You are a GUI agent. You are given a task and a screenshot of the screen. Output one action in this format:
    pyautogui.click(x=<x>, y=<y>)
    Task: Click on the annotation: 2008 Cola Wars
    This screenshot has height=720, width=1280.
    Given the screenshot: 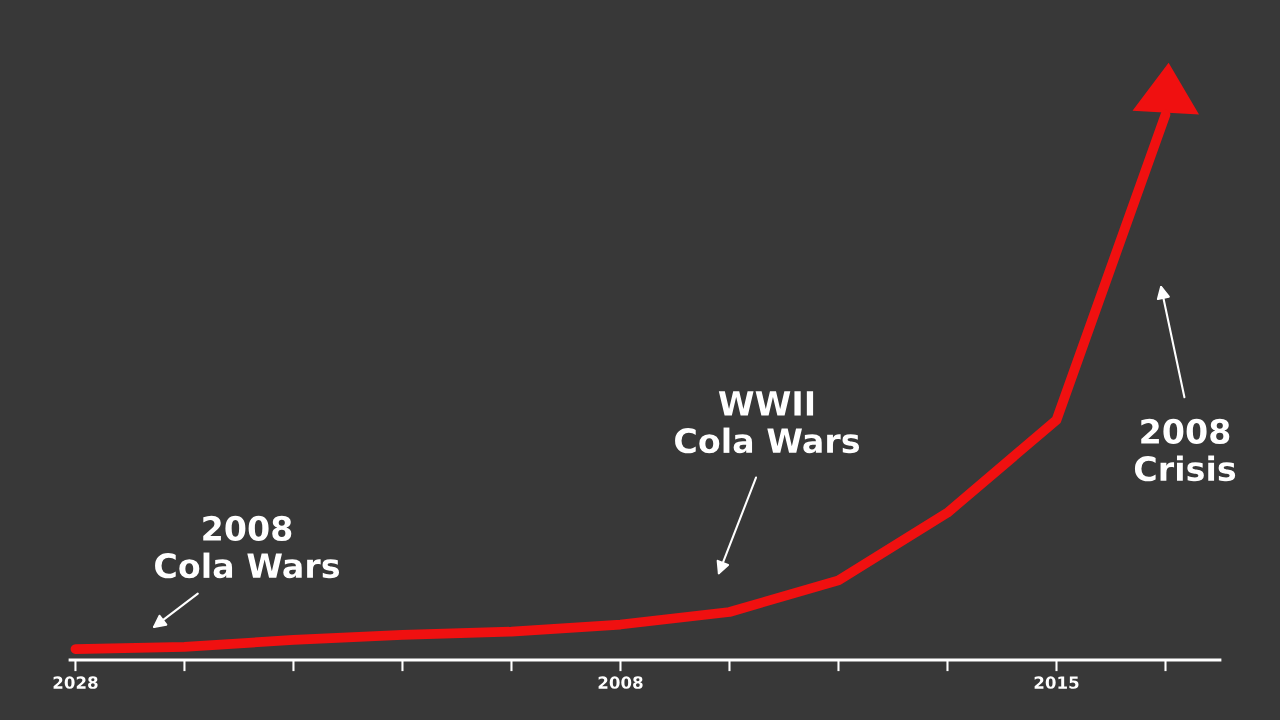 What is the action you would take?
    pyautogui.click(x=247, y=547)
    